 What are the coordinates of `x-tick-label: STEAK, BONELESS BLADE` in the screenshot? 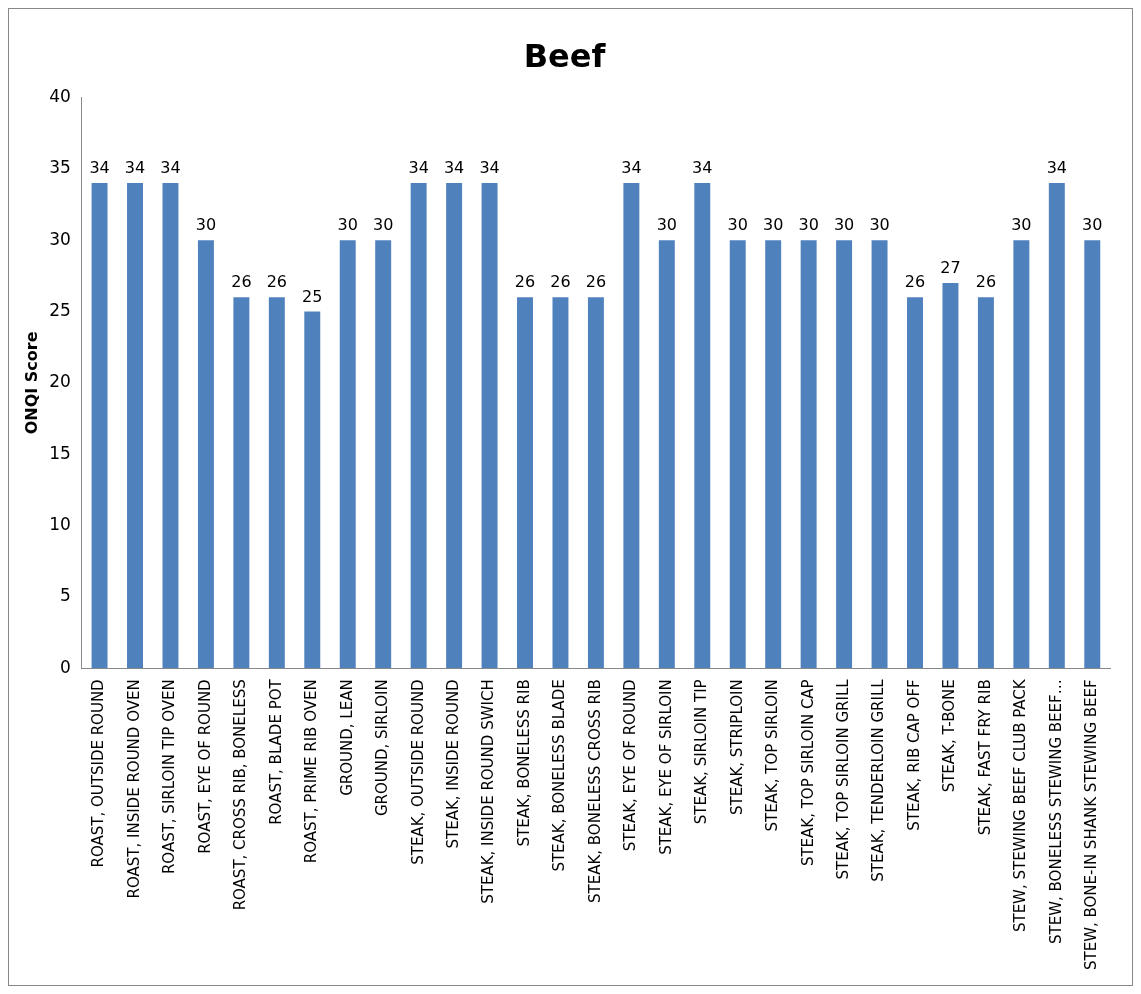 It's located at (559, 775).